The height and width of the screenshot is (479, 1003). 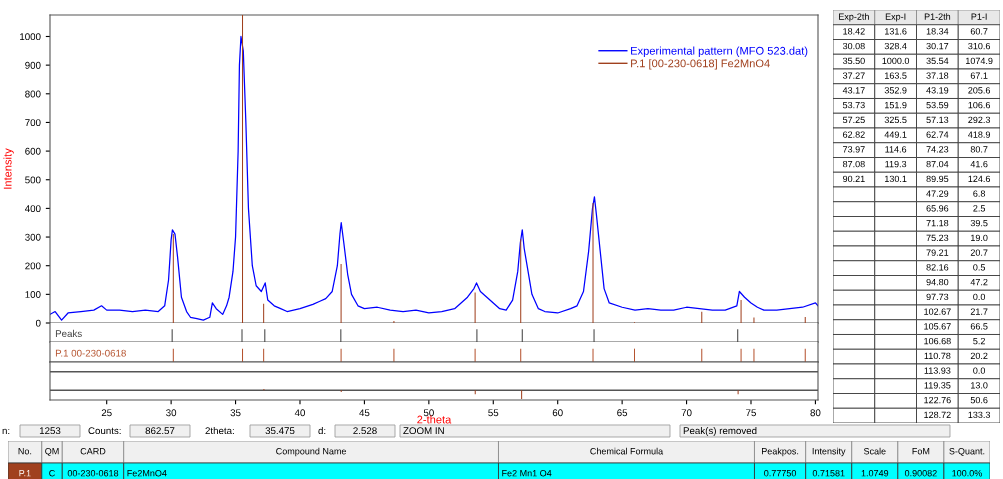 What do you see at coordinates (979, 385) in the screenshot?
I see `text: 13.0` at bounding box center [979, 385].